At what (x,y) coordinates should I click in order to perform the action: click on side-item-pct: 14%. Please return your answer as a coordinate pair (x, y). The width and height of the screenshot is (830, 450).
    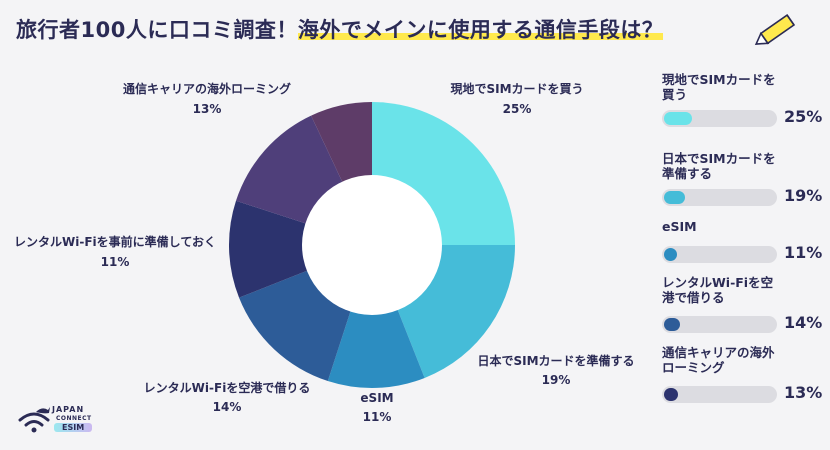
    Looking at the image, I should click on (803, 322).